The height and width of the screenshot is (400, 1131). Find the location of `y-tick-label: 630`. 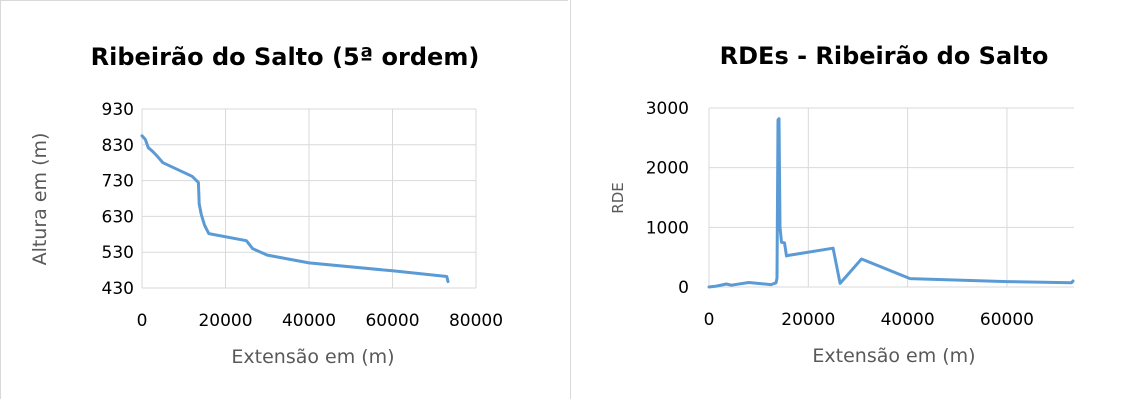

y-tick-label: 630 is located at coordinates (118, 217).